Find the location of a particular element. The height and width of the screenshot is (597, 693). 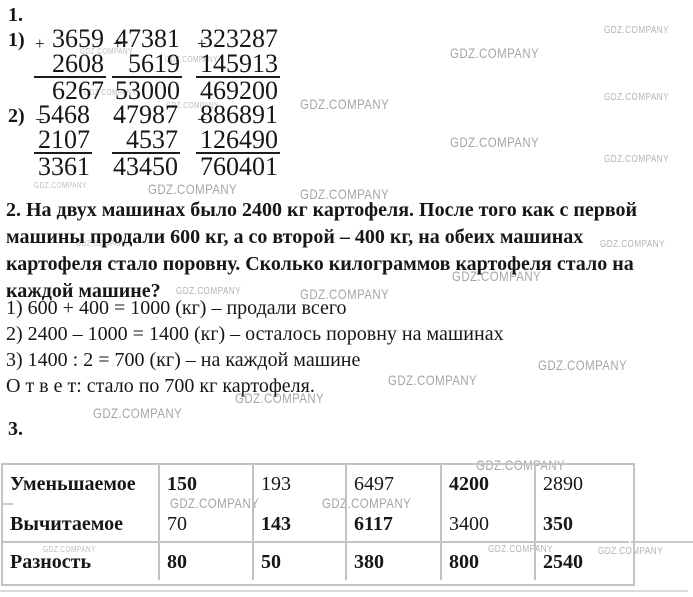

math-bottom-number: 2608 is located at coordinates (70, 64).